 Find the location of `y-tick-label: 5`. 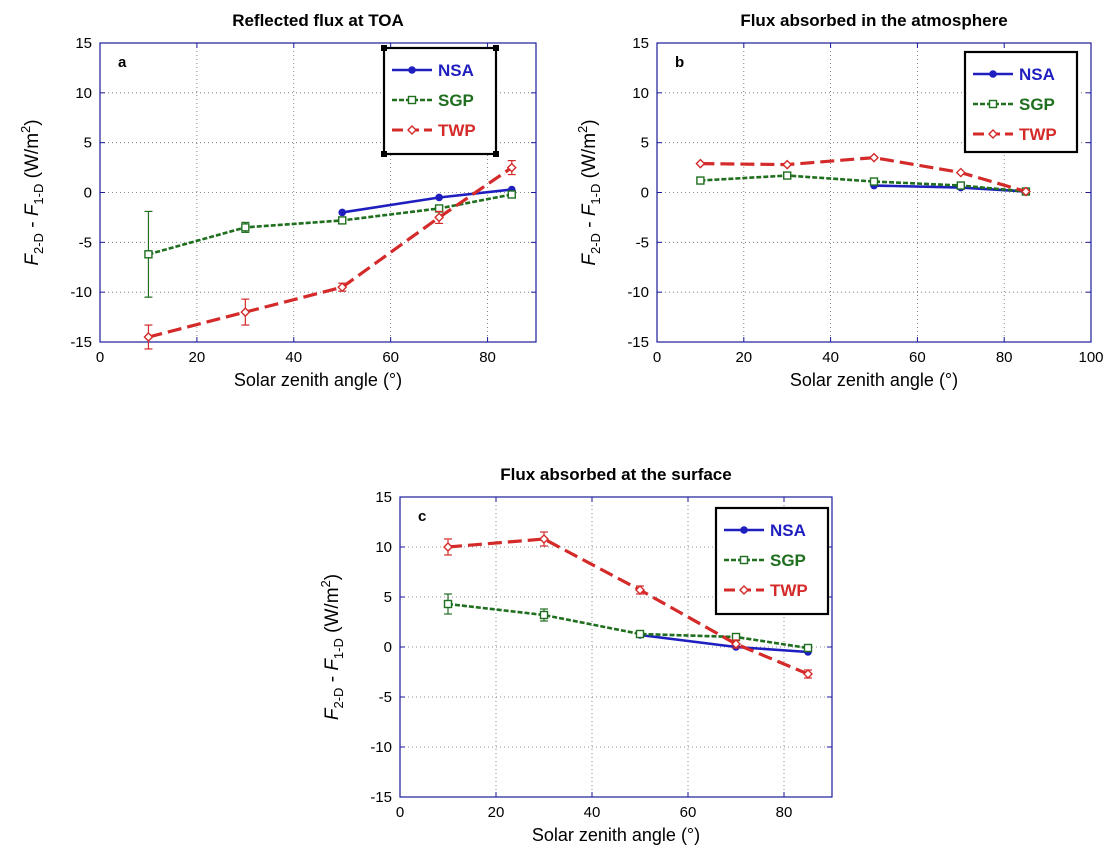

y-tick-label: 5 is located at coordinates (645, 143).